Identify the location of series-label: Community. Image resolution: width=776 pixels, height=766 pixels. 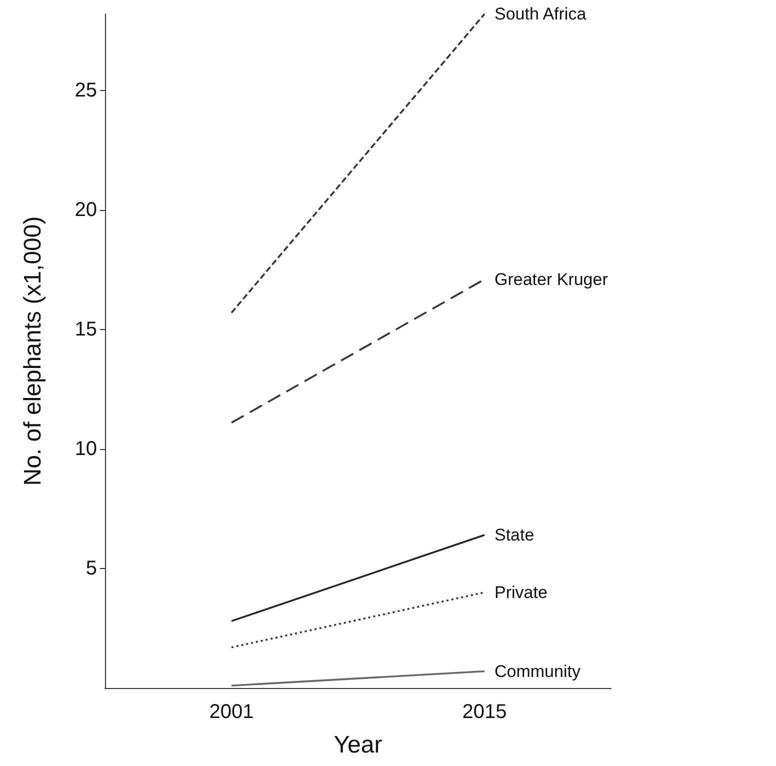
(537, 671).